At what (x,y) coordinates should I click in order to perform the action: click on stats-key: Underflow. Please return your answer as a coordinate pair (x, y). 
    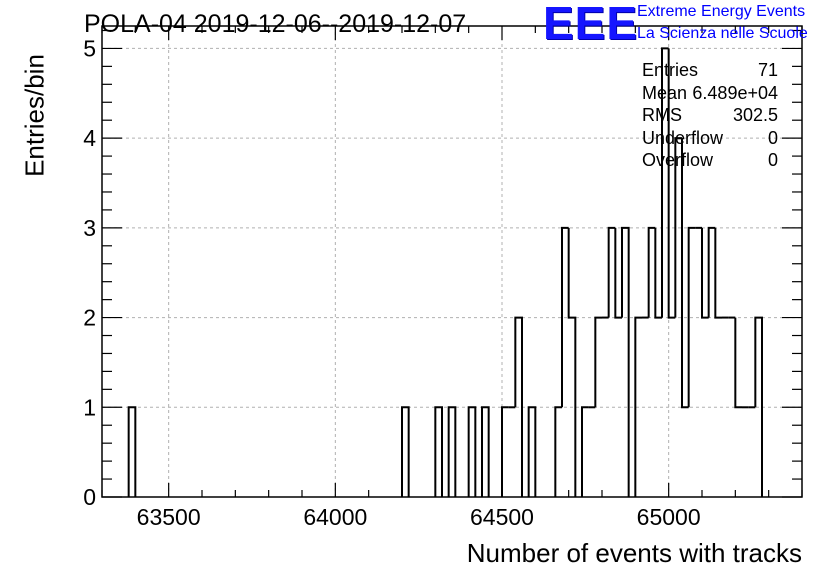
    Looking at the image, I should click on (683, 137).